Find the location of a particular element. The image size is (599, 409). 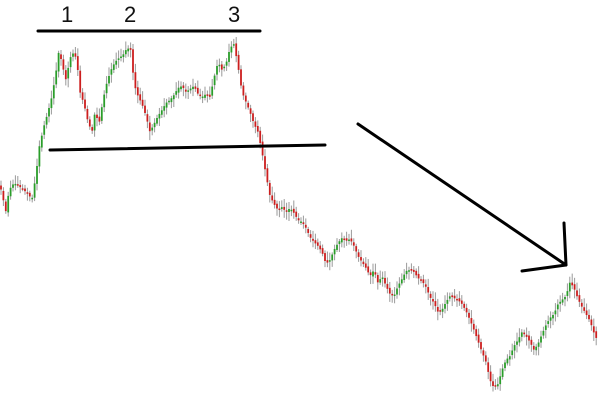

support-line is located at coordinates (187, 147).